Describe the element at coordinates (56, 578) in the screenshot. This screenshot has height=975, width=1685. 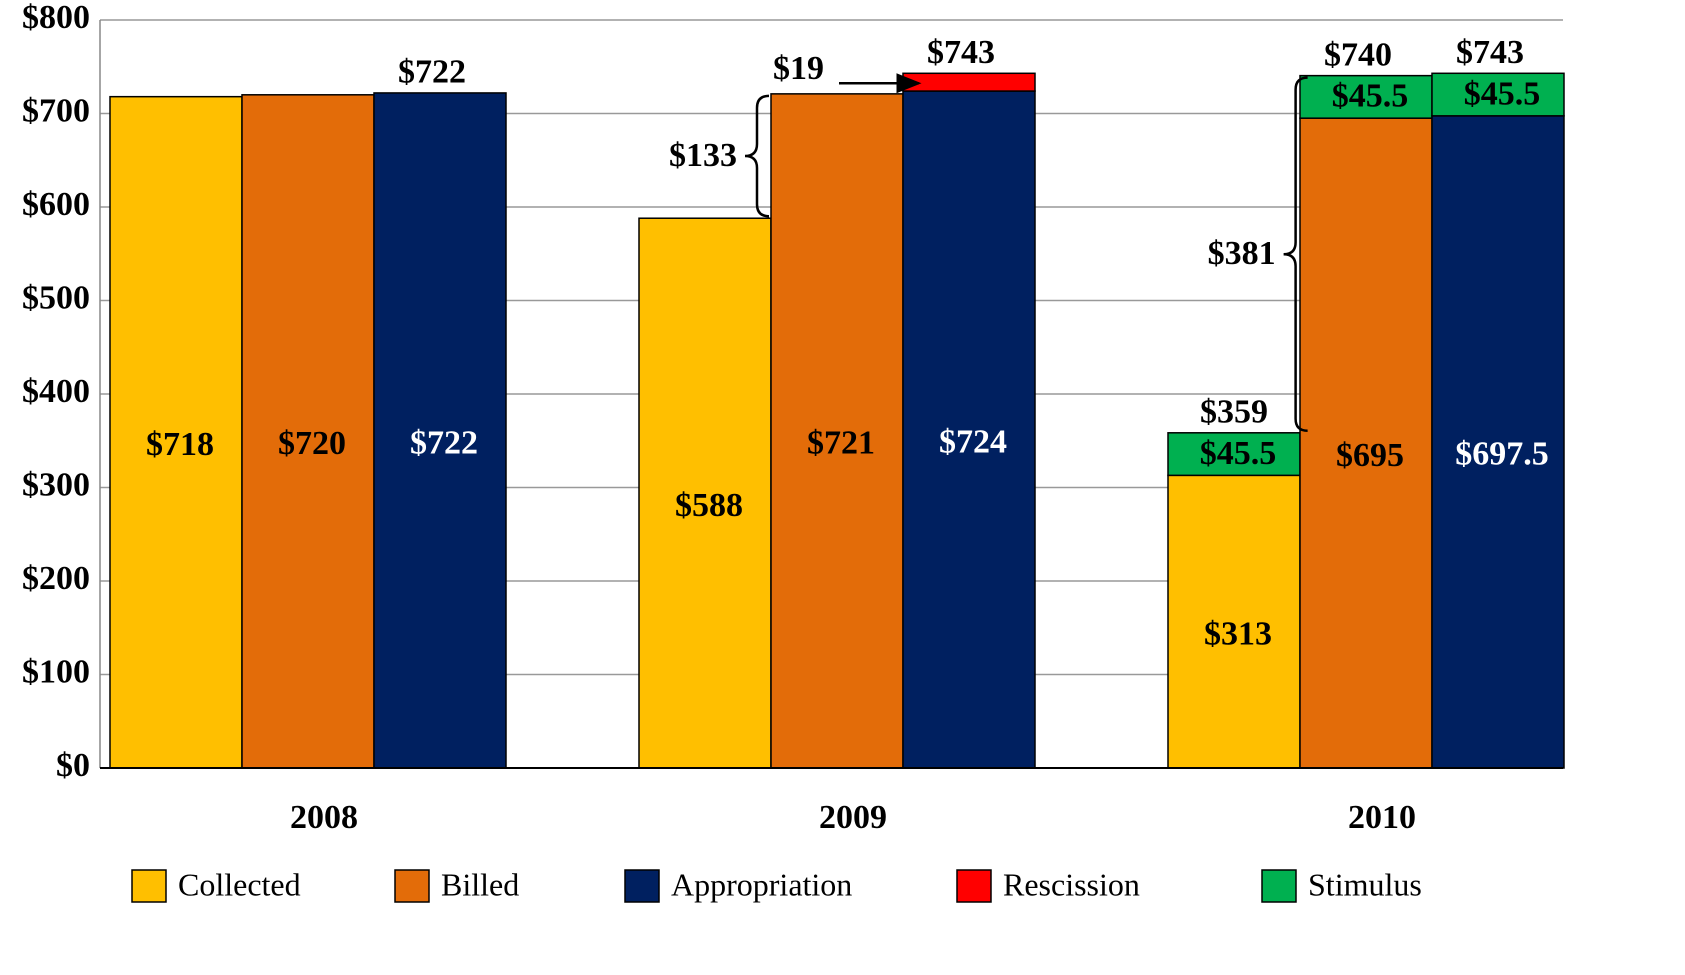
I see `y-tick-label: $200` at that location.